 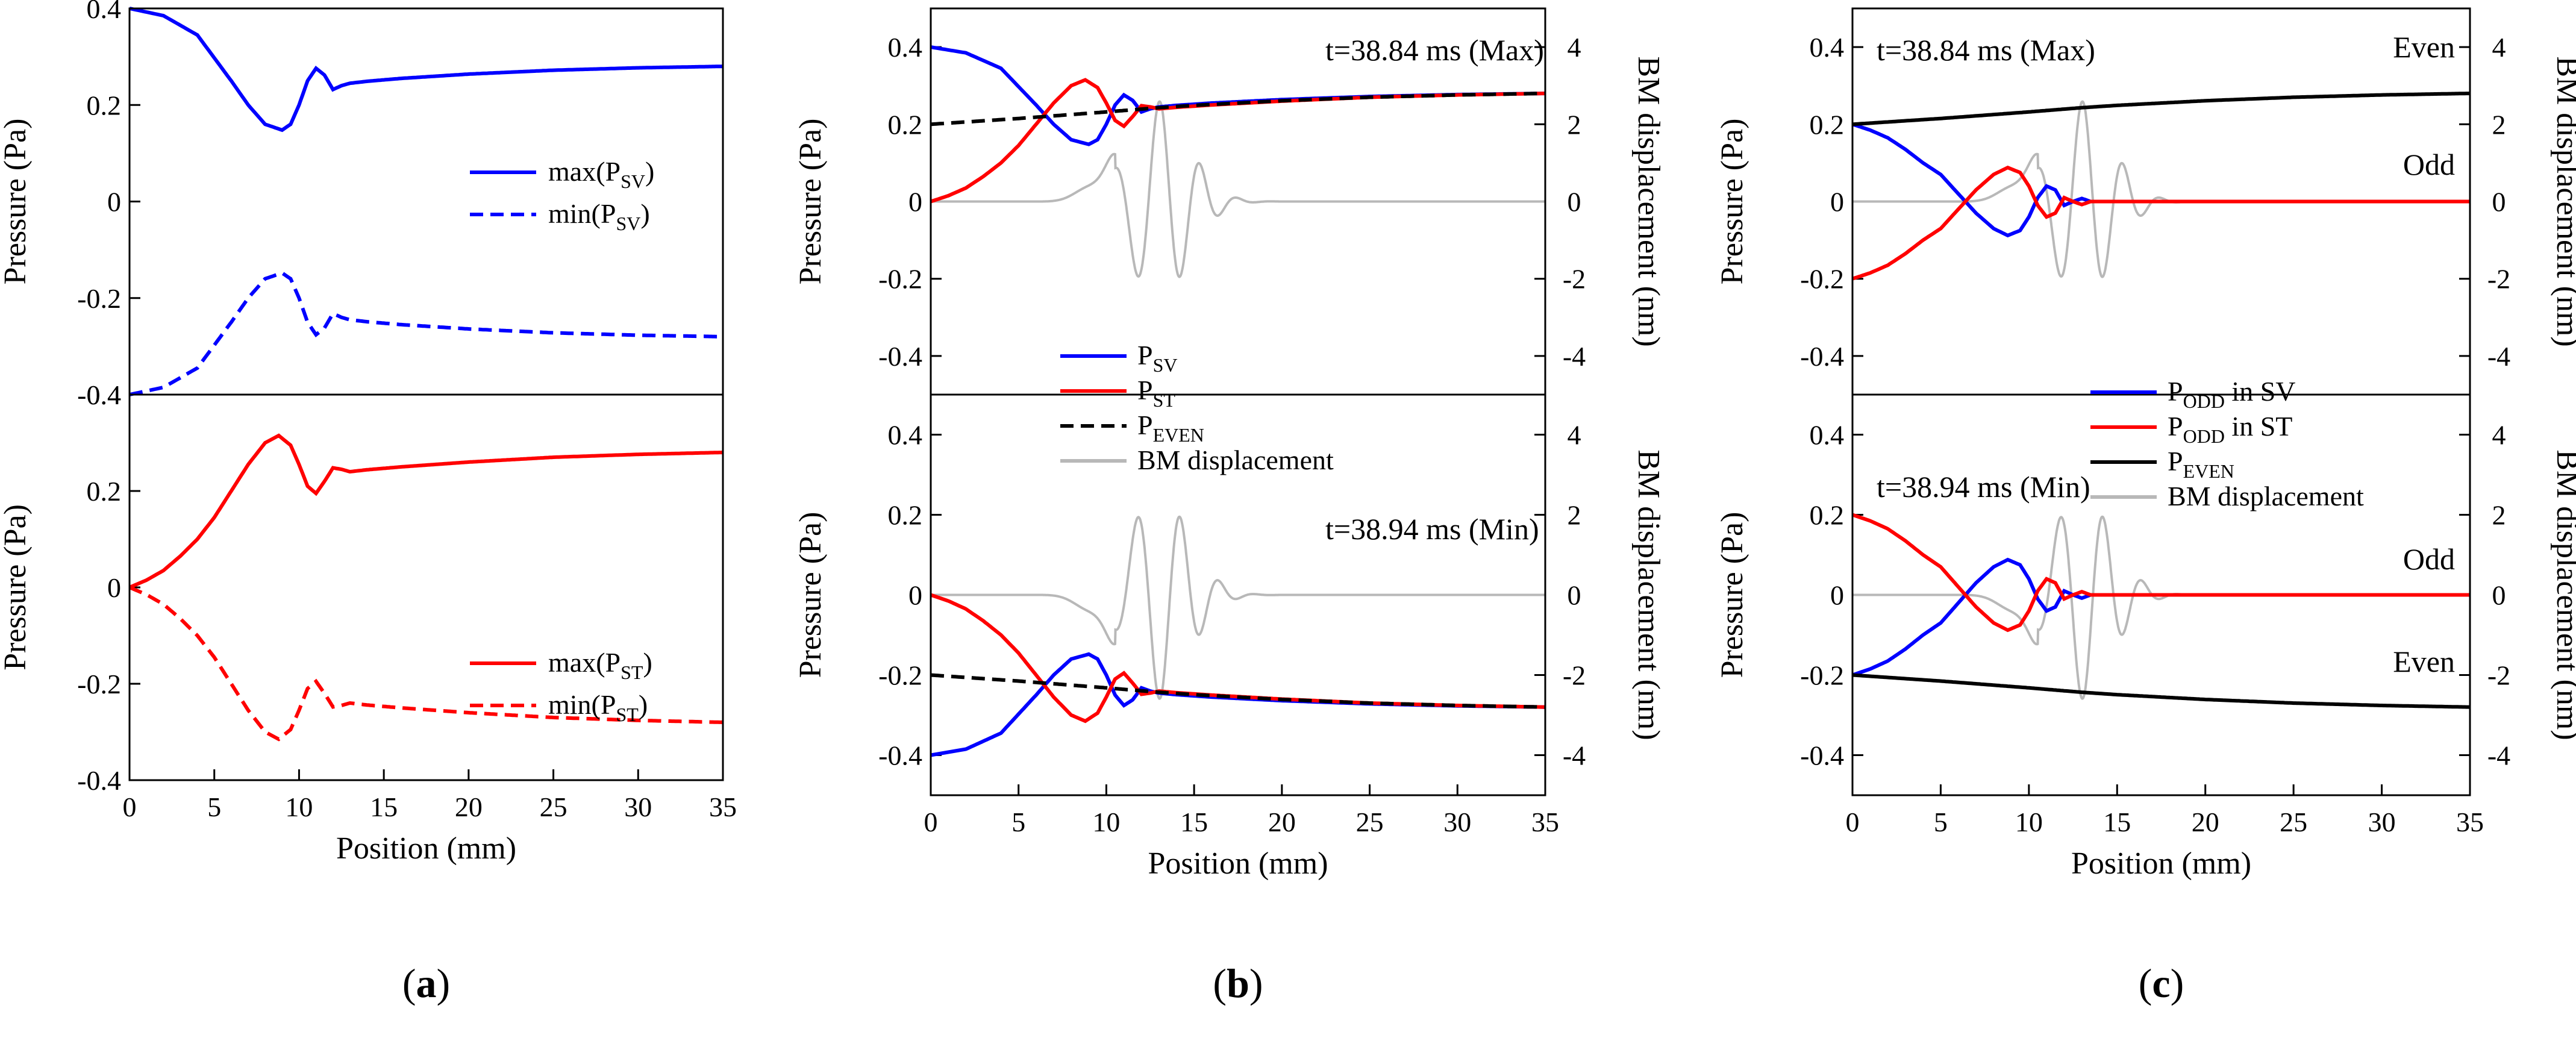 What do you see at coordinates (2230, 429) in the screenshot?
I see `legend-label: PODD in ST` at bounding box center [2230, 429].